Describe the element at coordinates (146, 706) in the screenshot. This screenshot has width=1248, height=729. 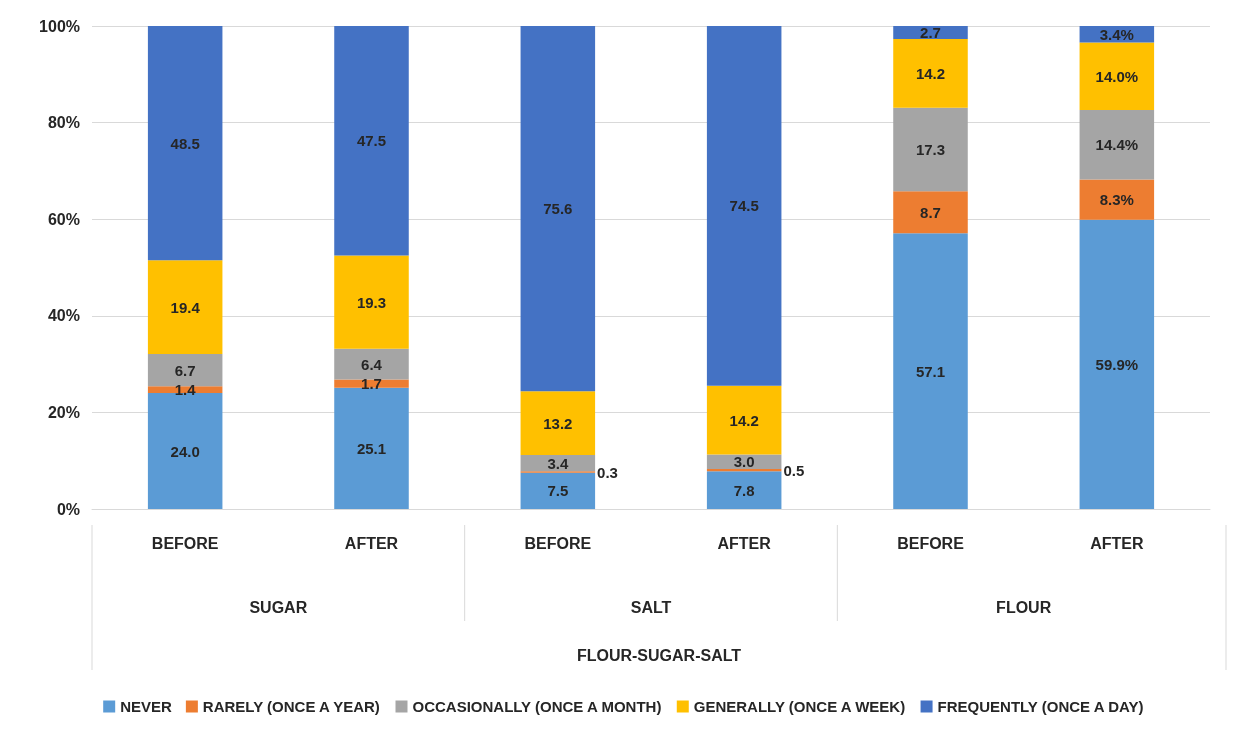
I see `legend-label: NEVER` at that location.